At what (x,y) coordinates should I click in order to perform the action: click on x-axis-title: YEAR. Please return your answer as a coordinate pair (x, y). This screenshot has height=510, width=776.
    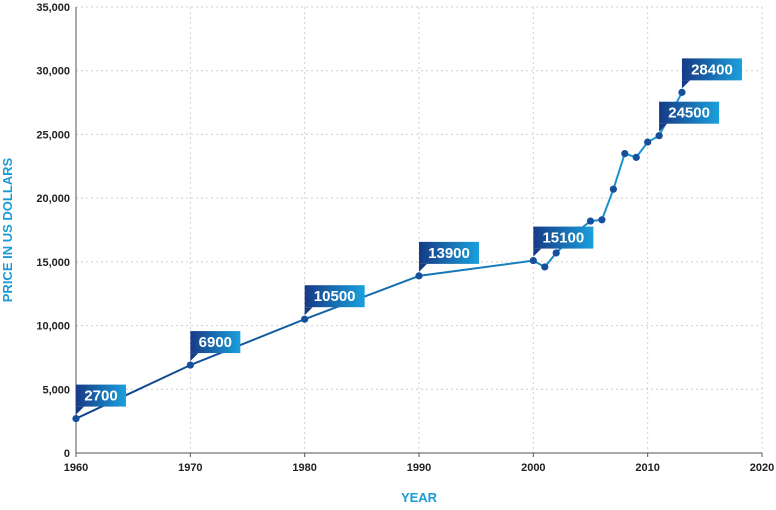
    Looking at the image, I should click on (419, 497).